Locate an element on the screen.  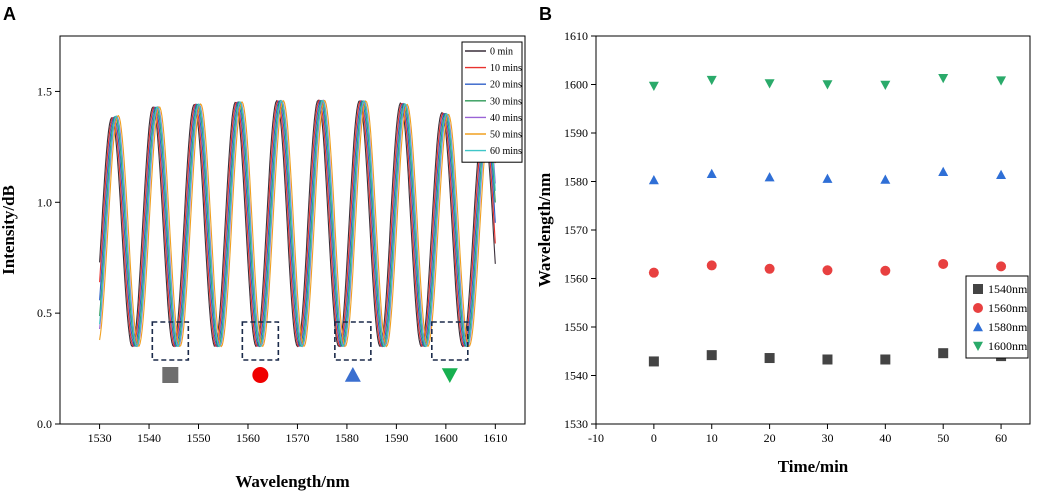
y-tick-label: 1590 is located at coordinates (576, 133).